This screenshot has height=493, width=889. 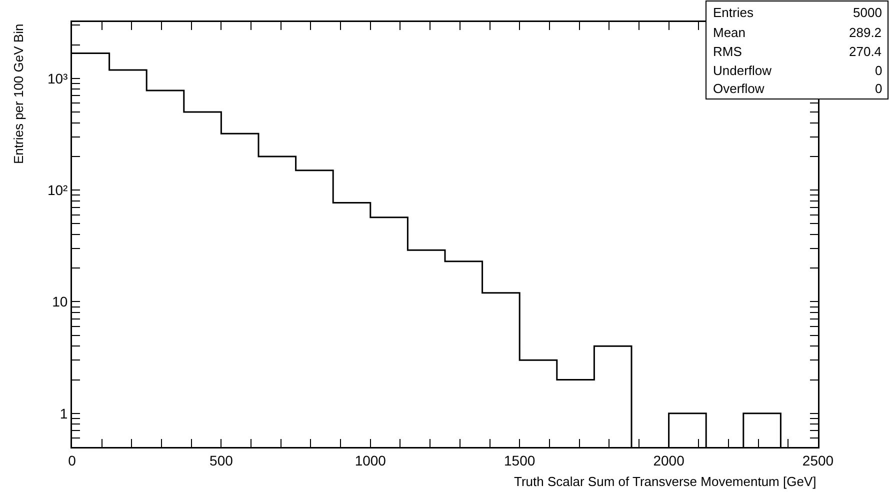 What do you see at coordinates (742, 70) in the screenshot?
I see `annotation: Underflow` at bounding box center [742, 70].